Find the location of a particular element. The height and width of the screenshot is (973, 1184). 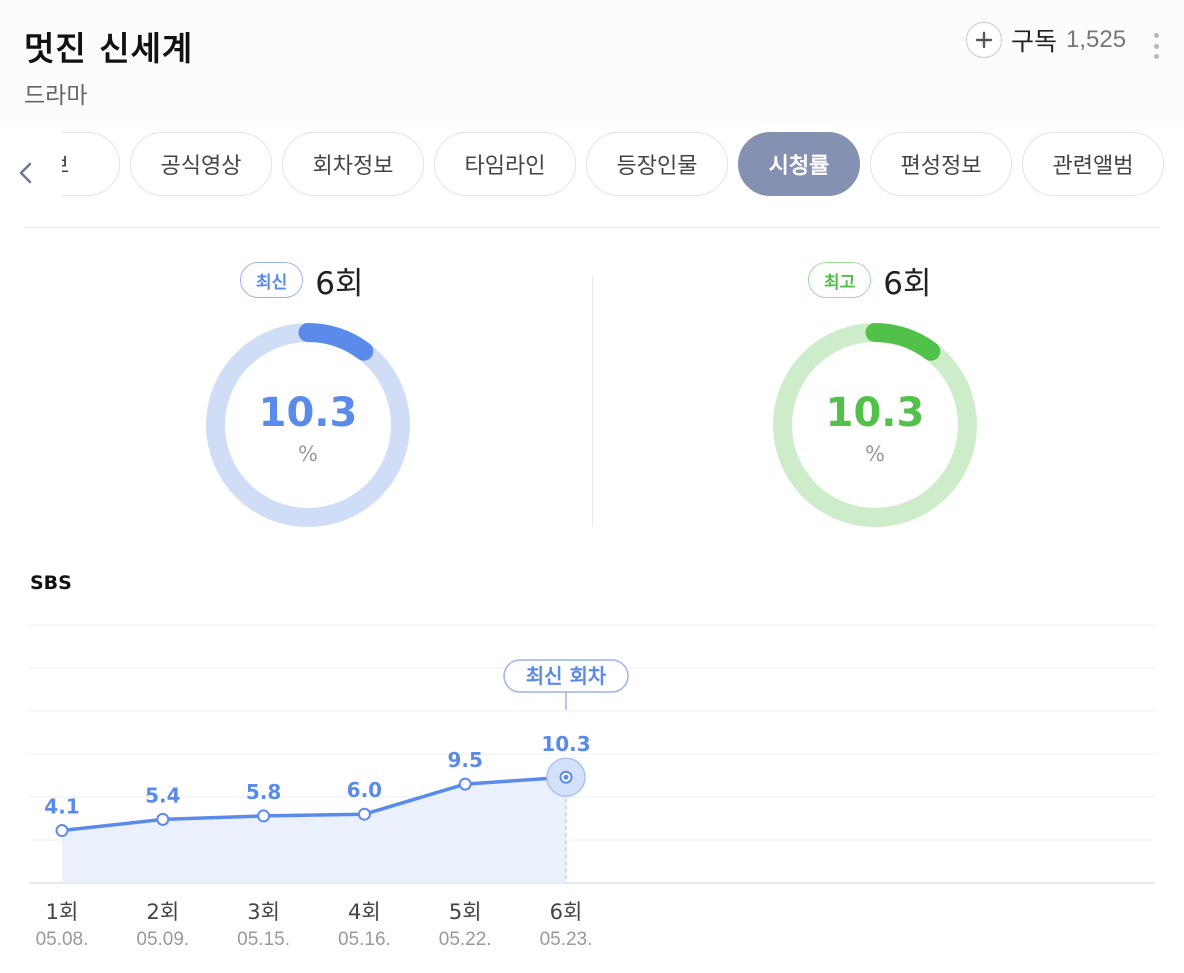

stat-divider is located at coordinates (592, 401).